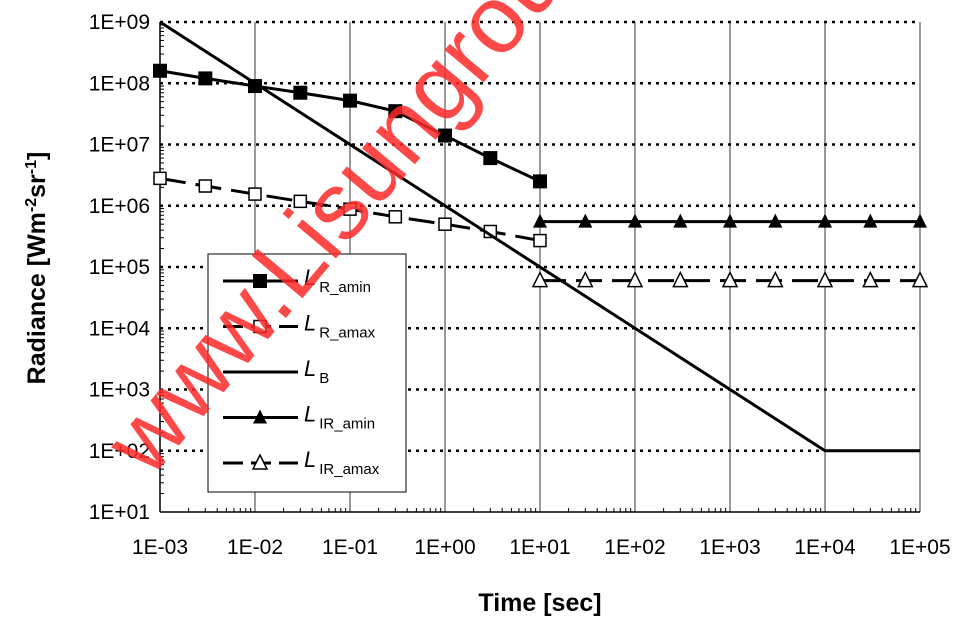 This screenshot has width=964, height=621. I want to click on y-axis-title-end: ], so click(37, 156).